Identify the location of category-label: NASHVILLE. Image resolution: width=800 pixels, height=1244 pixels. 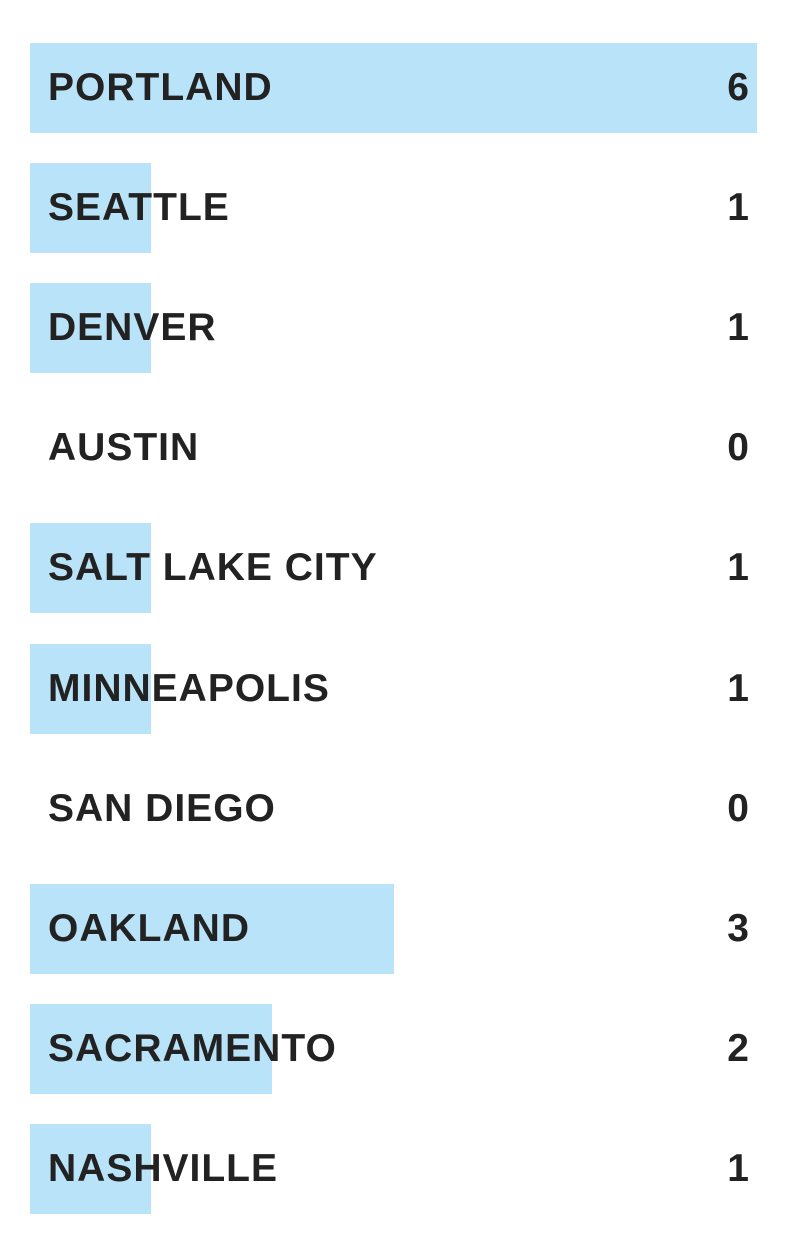
(163, 1168).